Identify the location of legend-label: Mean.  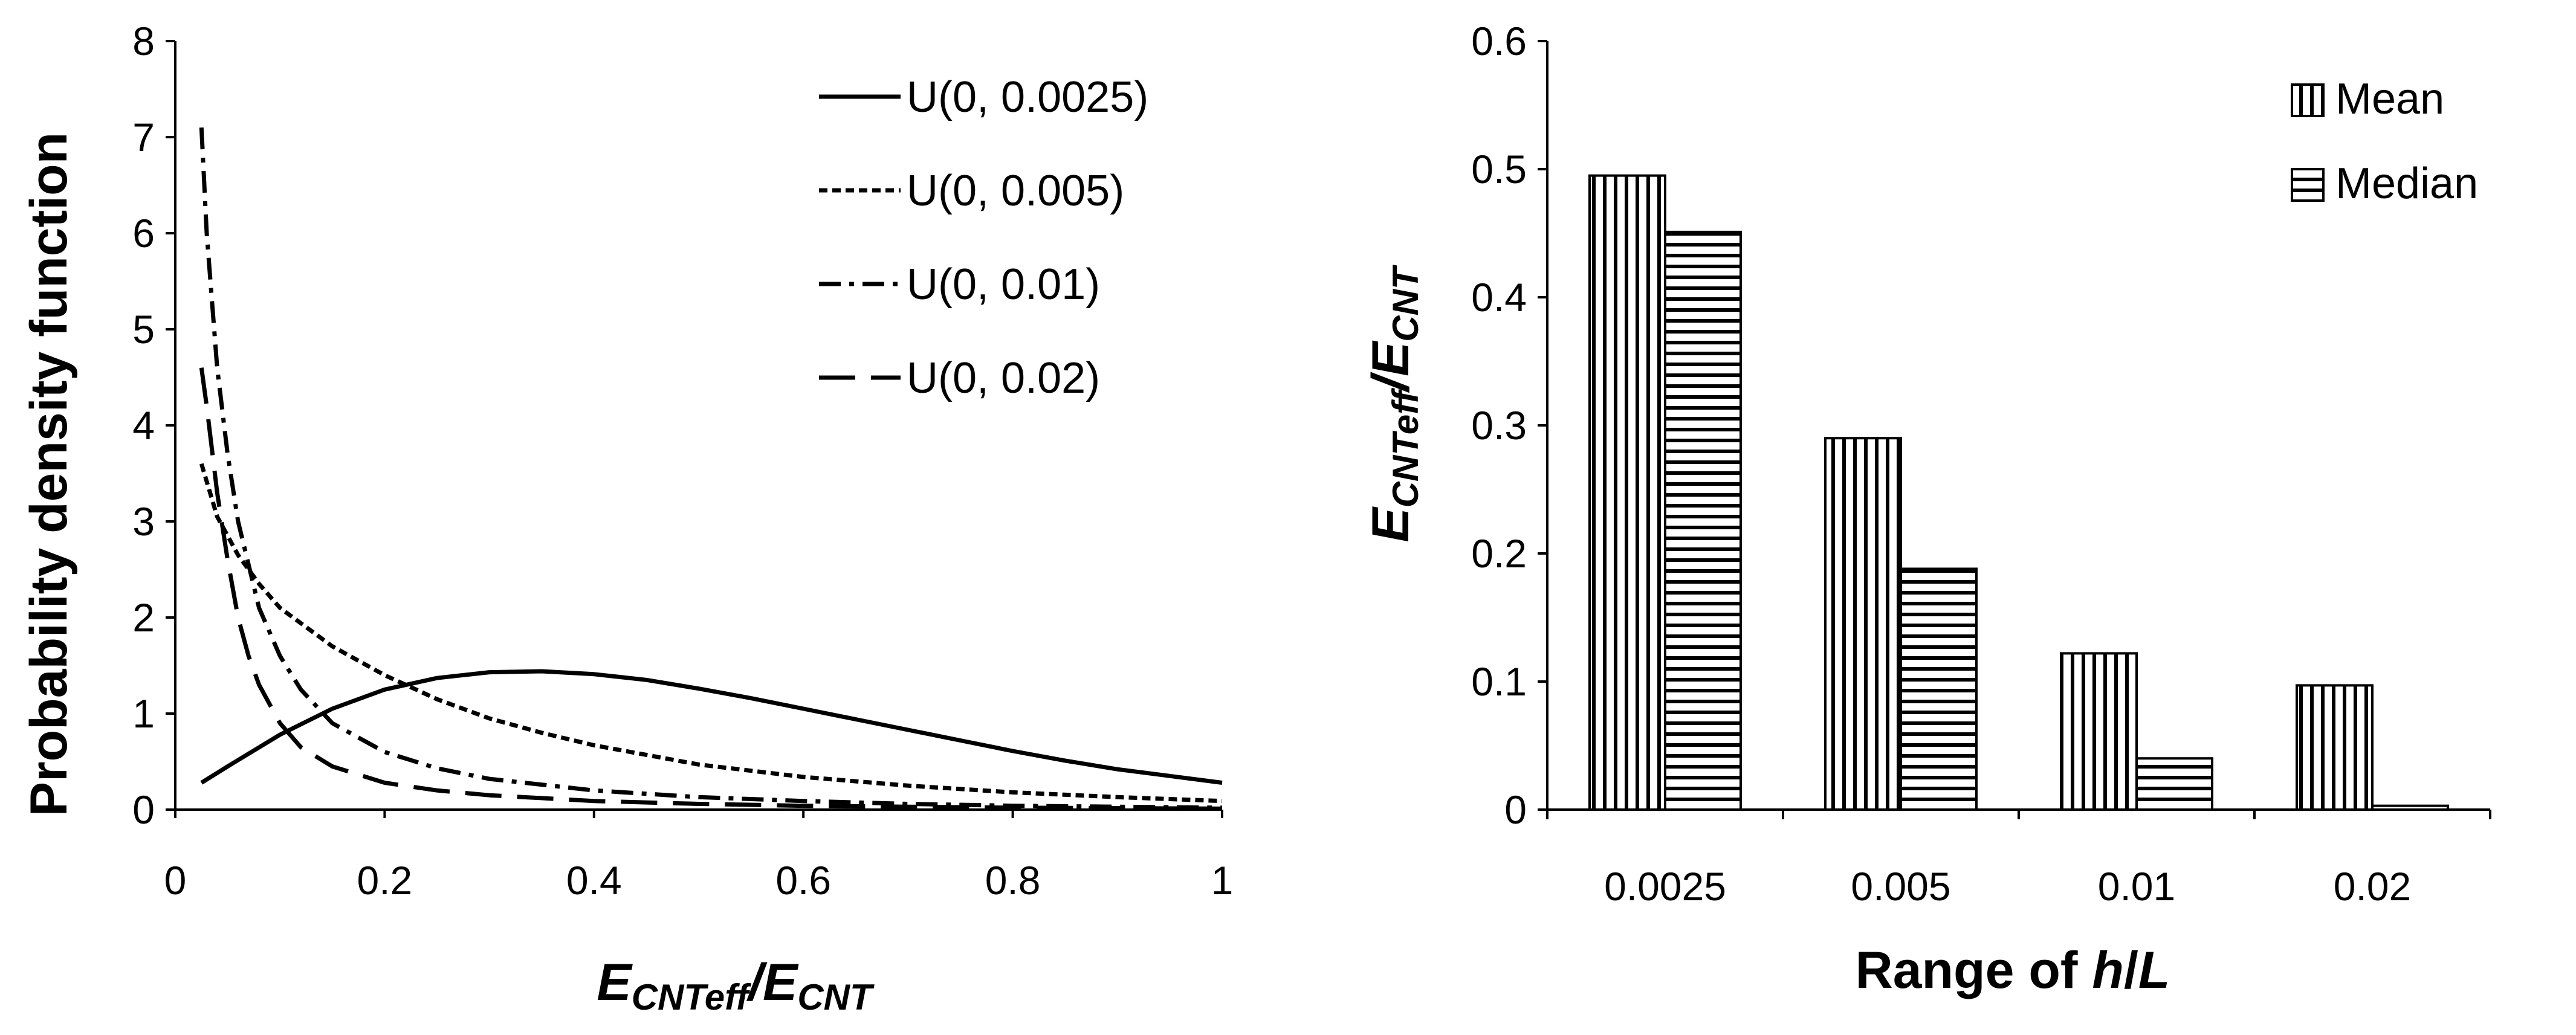
(2389, 99).